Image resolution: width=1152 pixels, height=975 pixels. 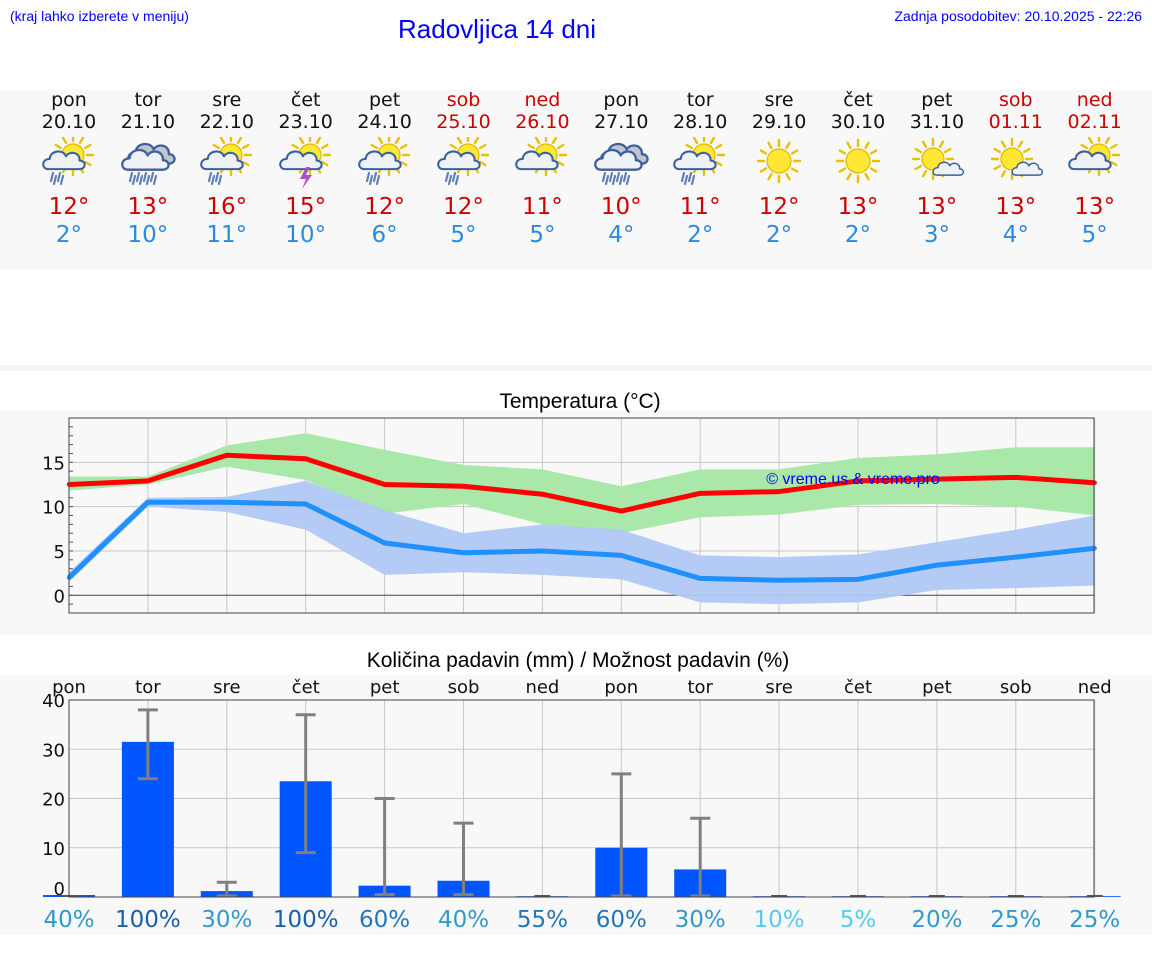 What do you see at coordinates (53, 750) in the screenshot?
I see `y-tick-label: 30` at bounding box center [53, 750].